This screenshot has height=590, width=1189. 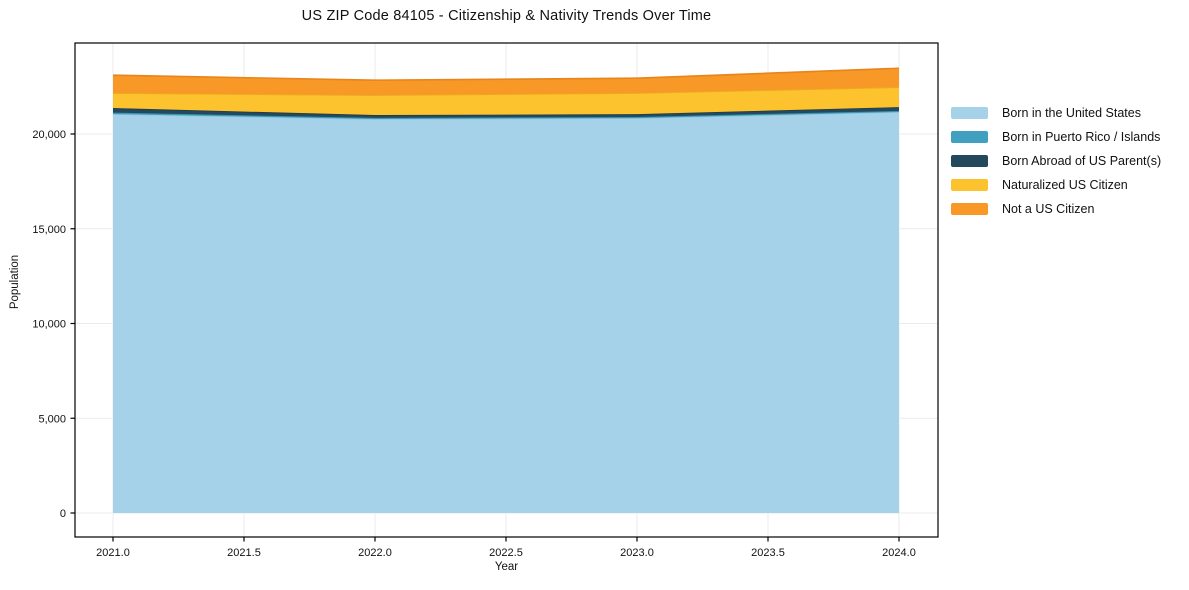 What do you see at coordinates (768, 553) in the screenshot?
I see `x-tick-label: 2023.5` at bounding box center [768, 553].